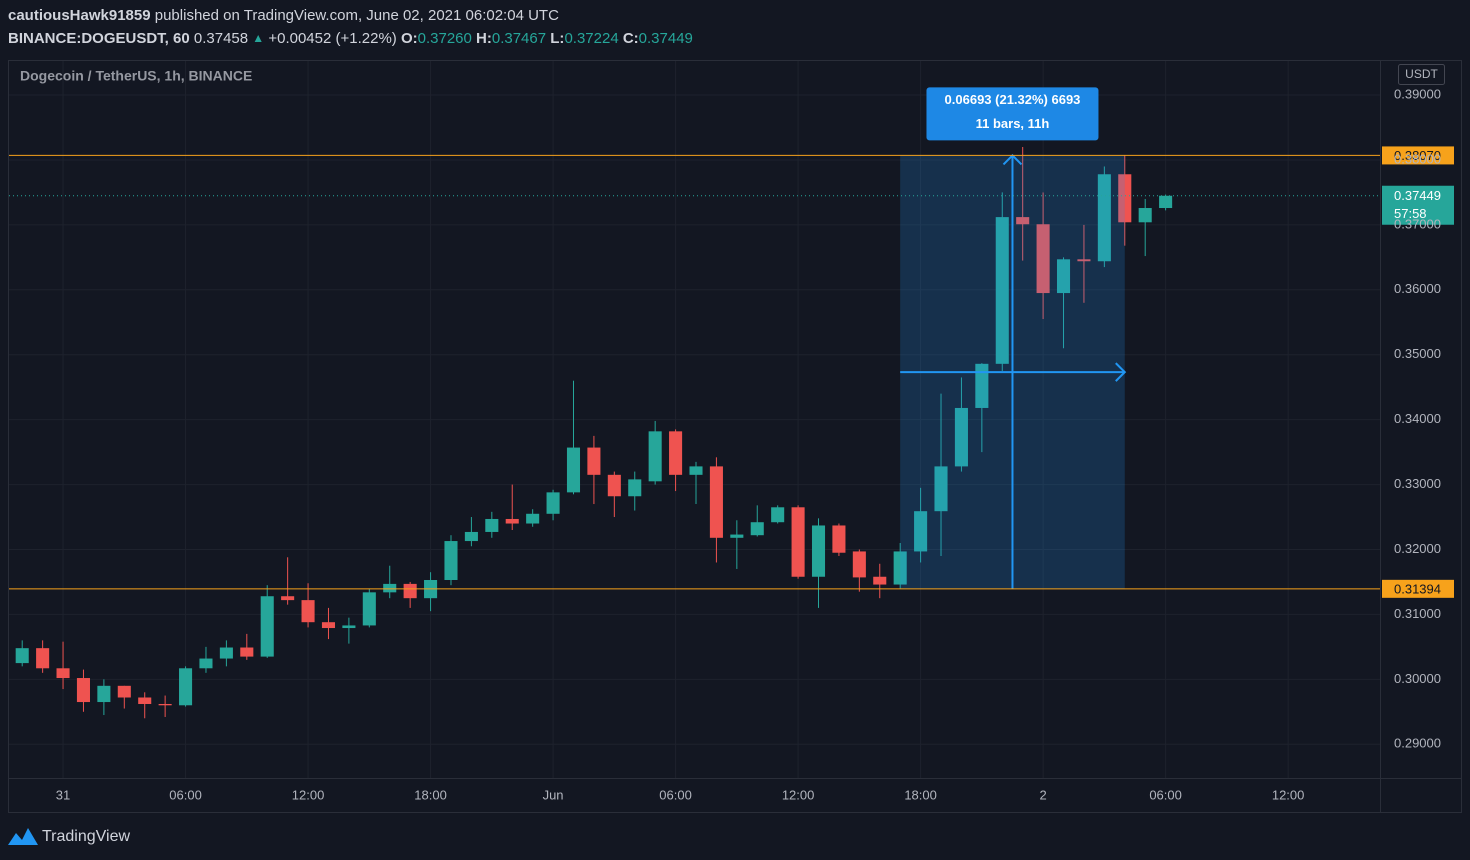 Image resolution: width=1470 pixels, height=860 pixels. Describe the element at coordinates (1417, 548) in the screenshot. I see `y-tick-label: 0.32000` at that location.